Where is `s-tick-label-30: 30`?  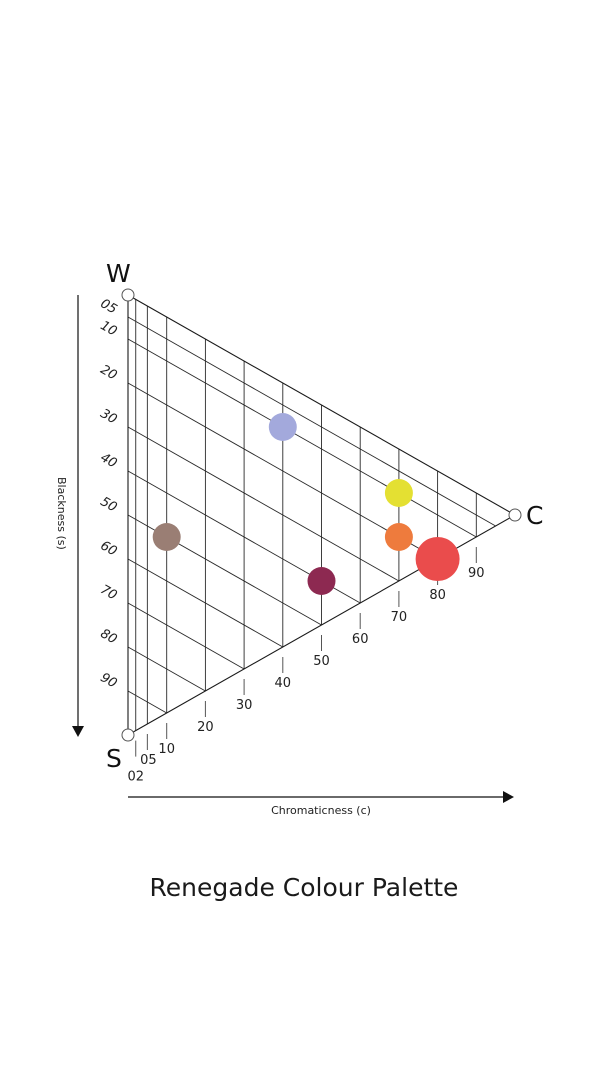
s-tick-label-30: 30 is located at coordinates (109, 416).